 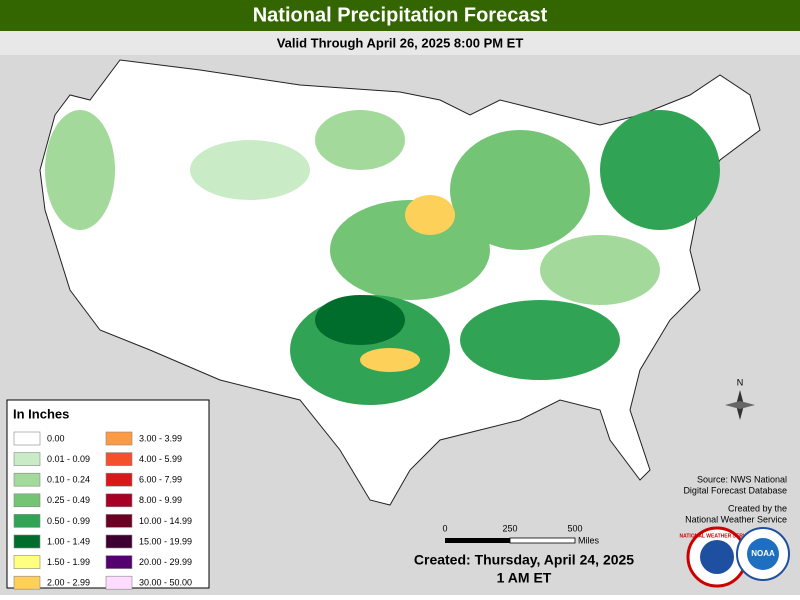 I want to click on noaa-logo-core, so click(x=763, y=554).